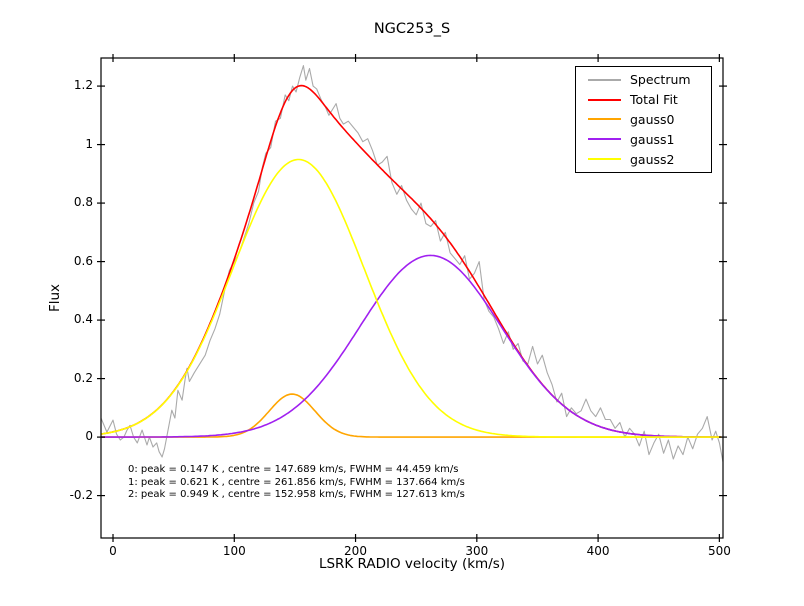 This screenshot has width=804, height=606. What do you see at coordinates (113, 551) in the screenshot?
I see `x-tick-label: 0` at bounding box center [113, 551].